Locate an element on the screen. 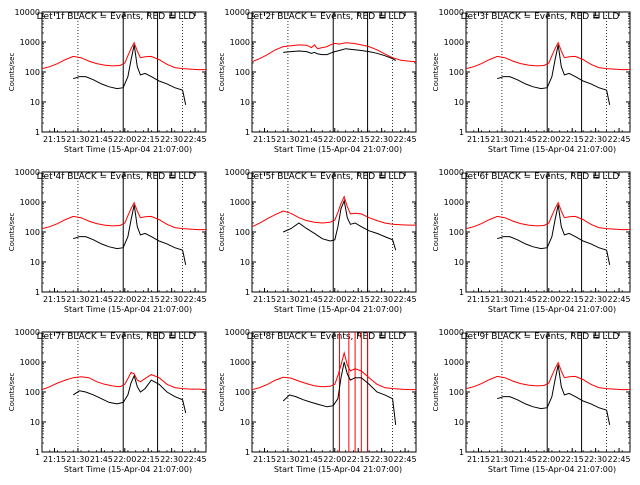  panel-title: Det 9f BLACK = Events, RED = LLD is located at coordinates (540, 337).